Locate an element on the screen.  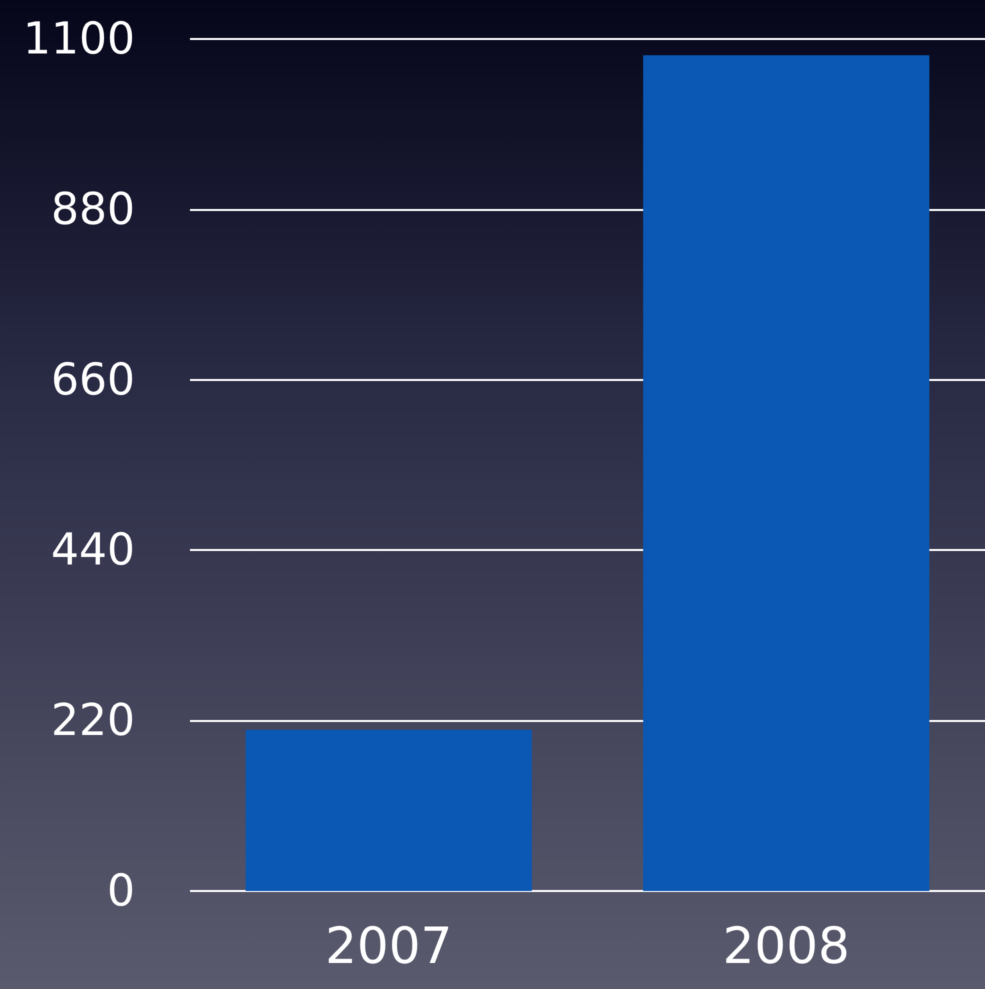
y-tick-label: 220 is located at coordinates (93, 720).